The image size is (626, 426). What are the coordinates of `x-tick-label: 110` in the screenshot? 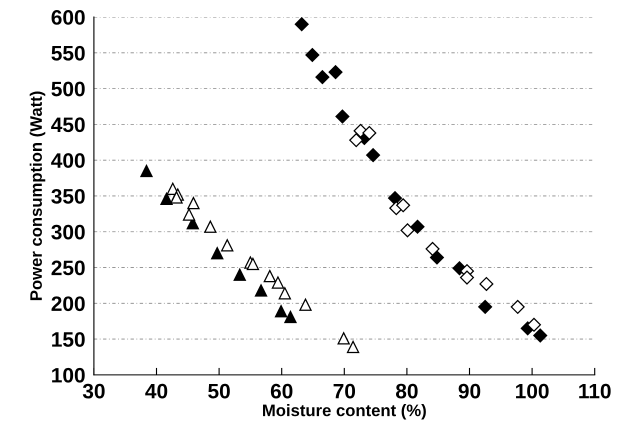 It's located at (595, 391).